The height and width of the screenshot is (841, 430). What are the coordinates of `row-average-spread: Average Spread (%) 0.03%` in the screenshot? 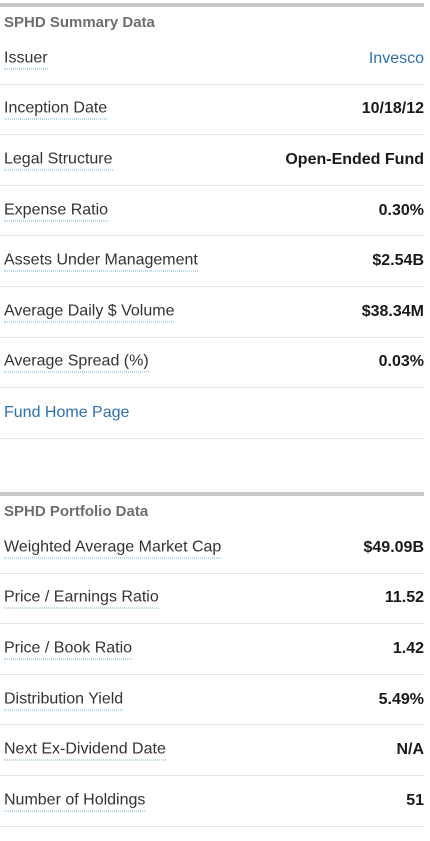 It's located at (212, 363).